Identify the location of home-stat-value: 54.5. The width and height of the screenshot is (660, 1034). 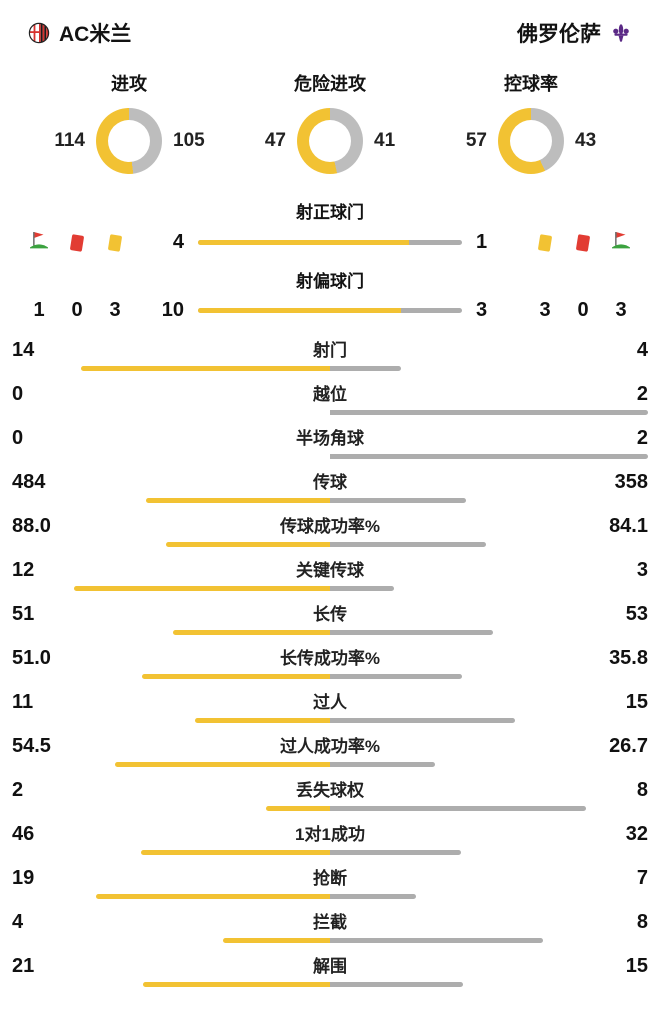
(31, 746).